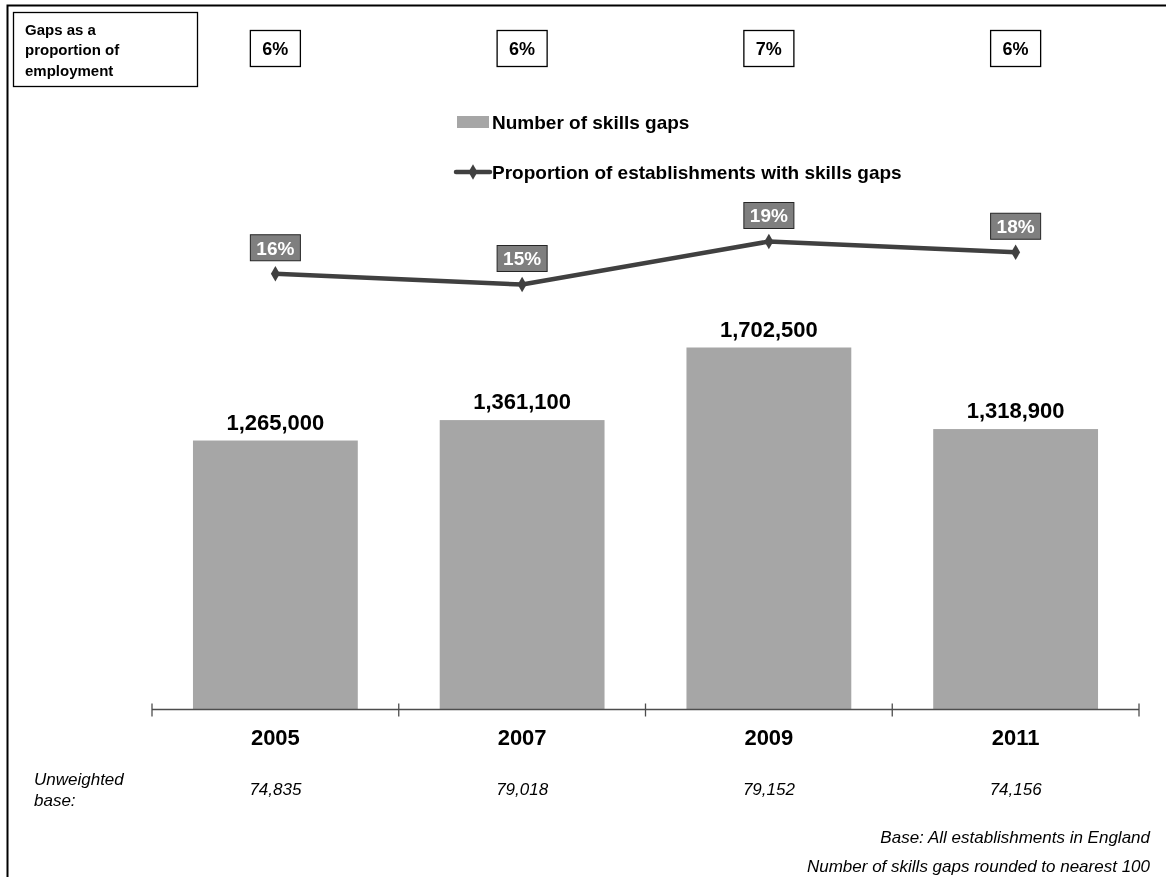 The width and height of the screenshot is (1166, 877). I want to click on data-label: 18%, so click(1015, 227).